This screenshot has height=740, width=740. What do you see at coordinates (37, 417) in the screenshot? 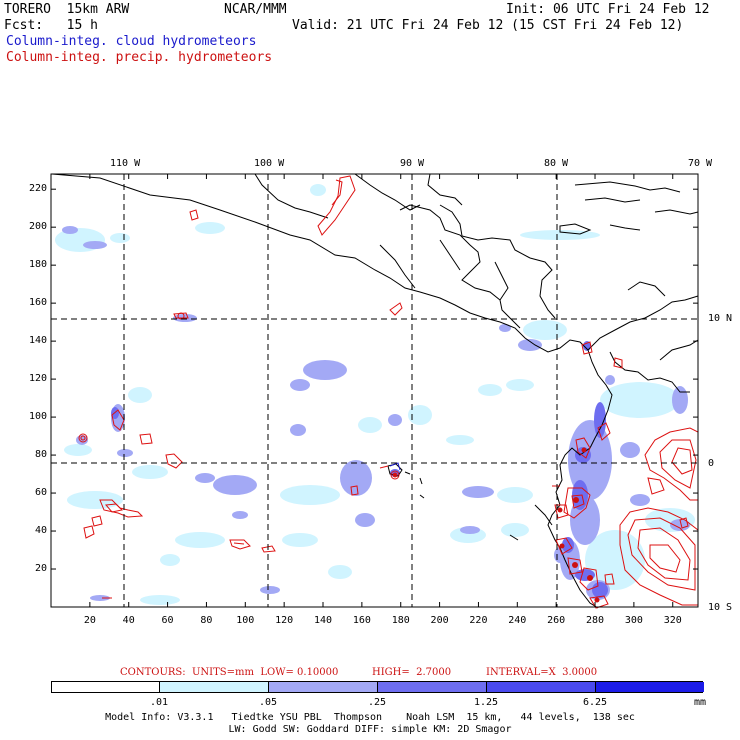
I see `y-tick-label: 100` at bounding box center [37, 417].